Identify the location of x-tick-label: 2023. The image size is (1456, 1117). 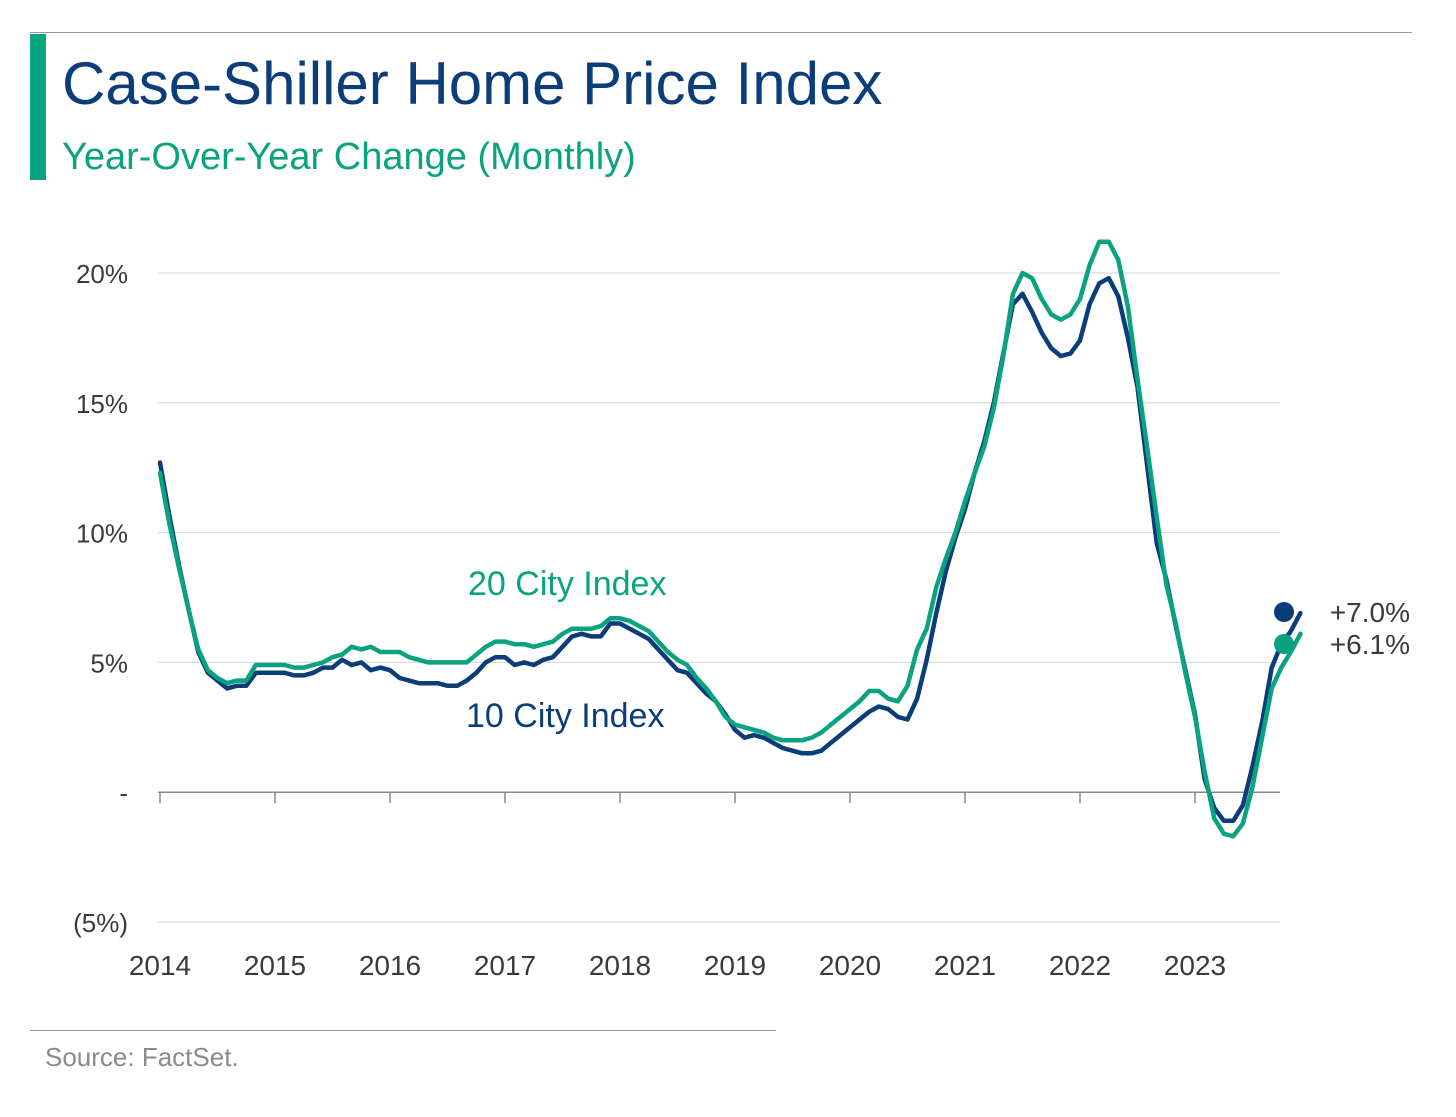
(1195, 965).